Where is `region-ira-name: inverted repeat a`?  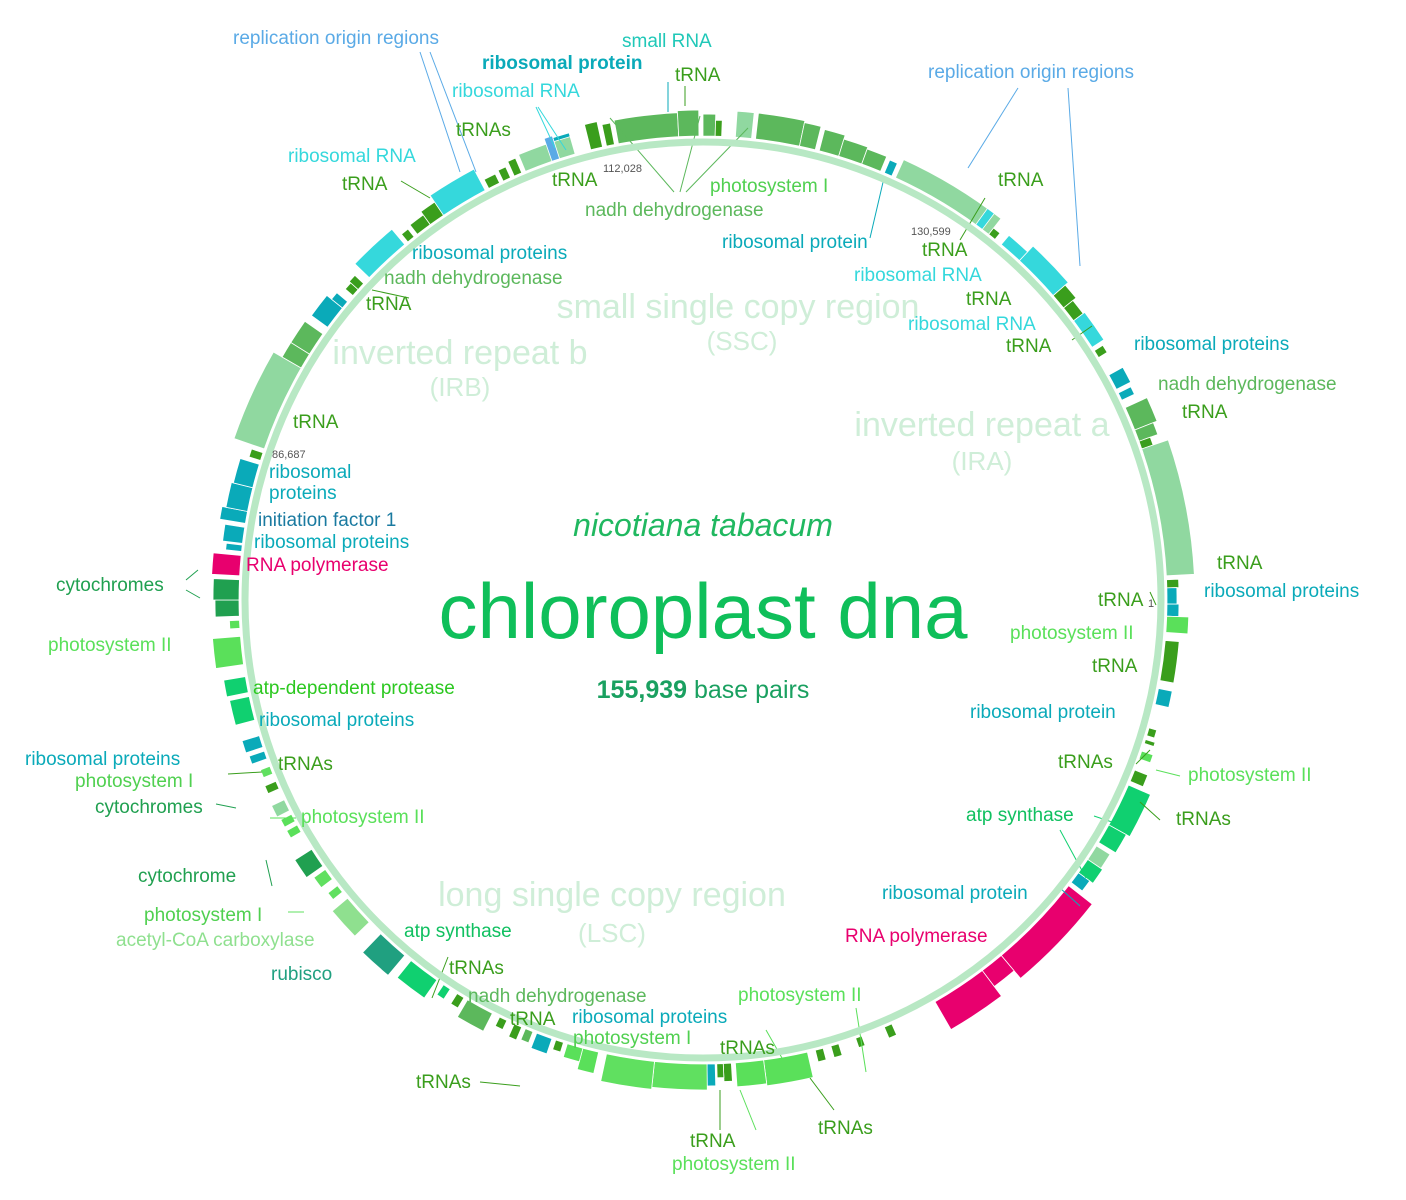
region-ira-name: inverted repeat a is located at coordinates (981, 425).